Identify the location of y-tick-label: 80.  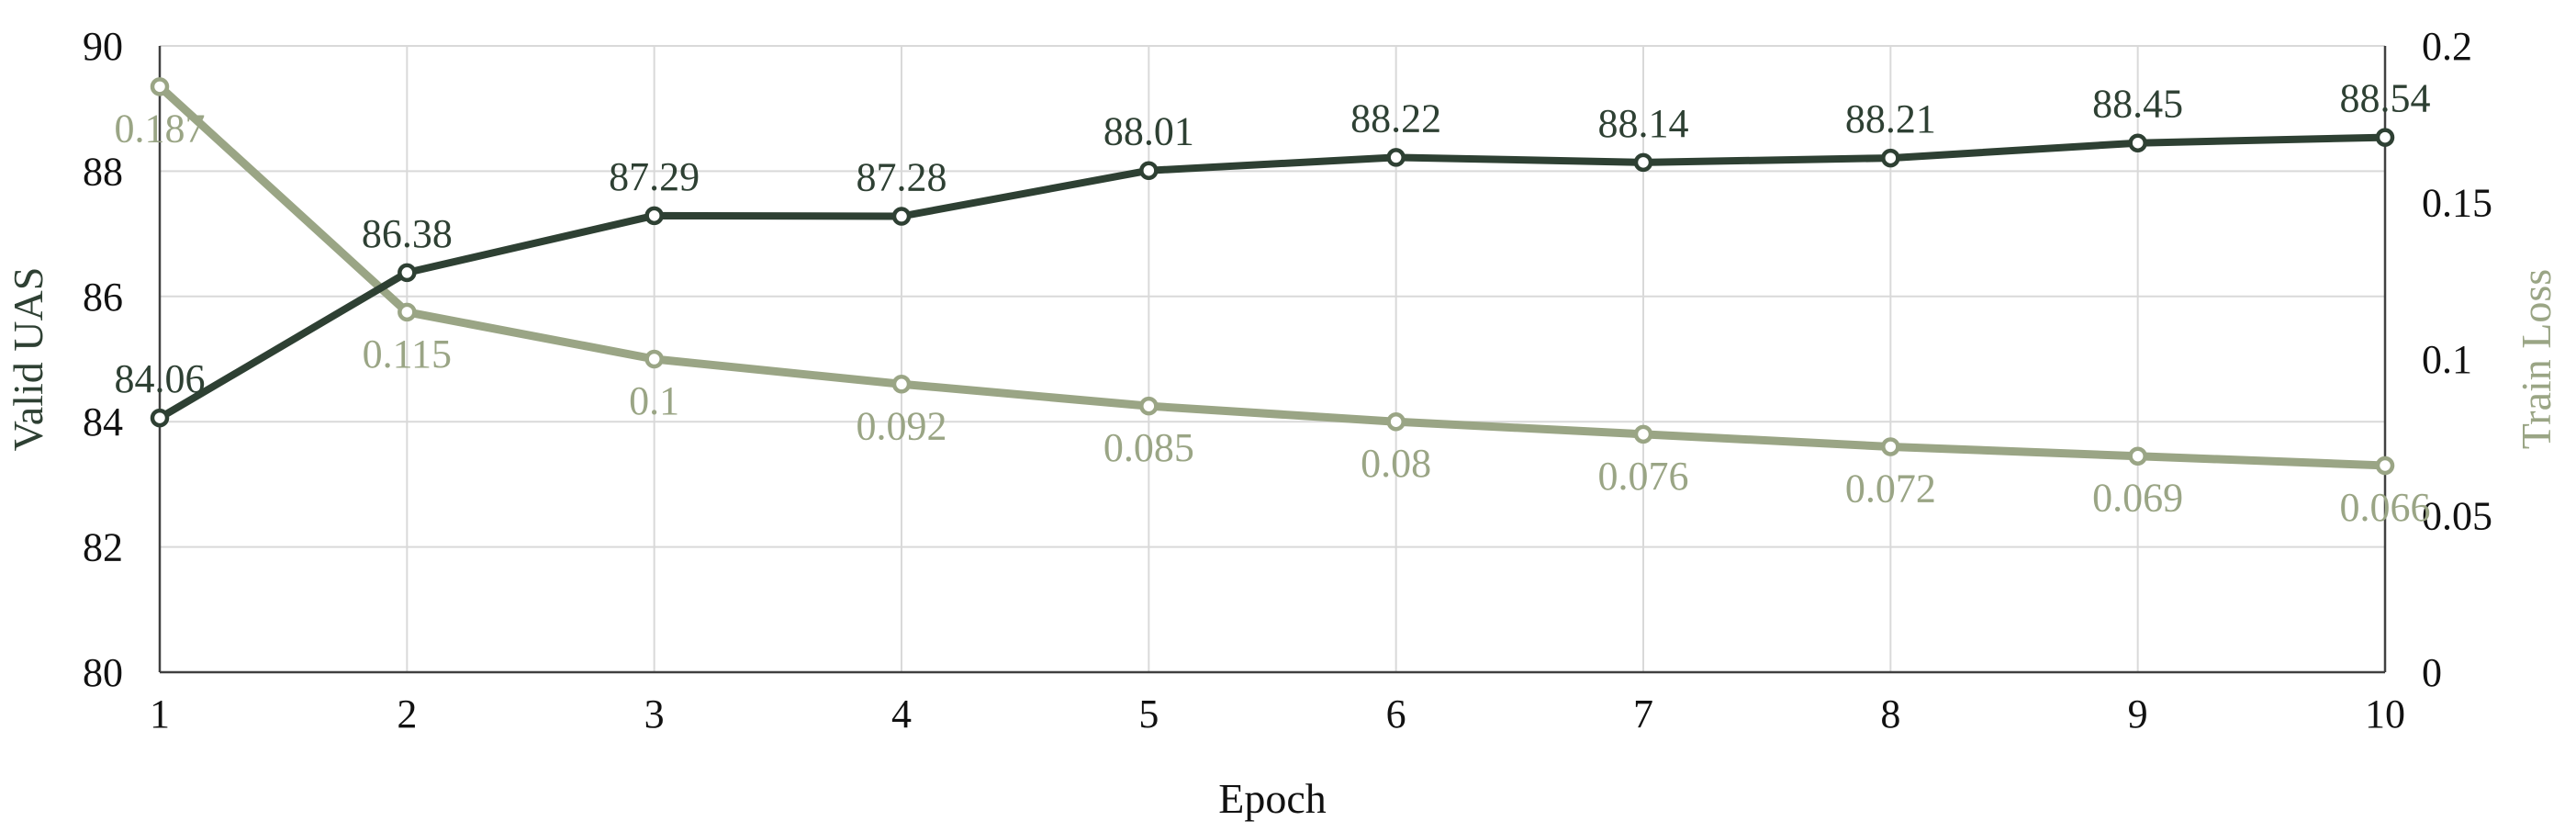
(103, 672).